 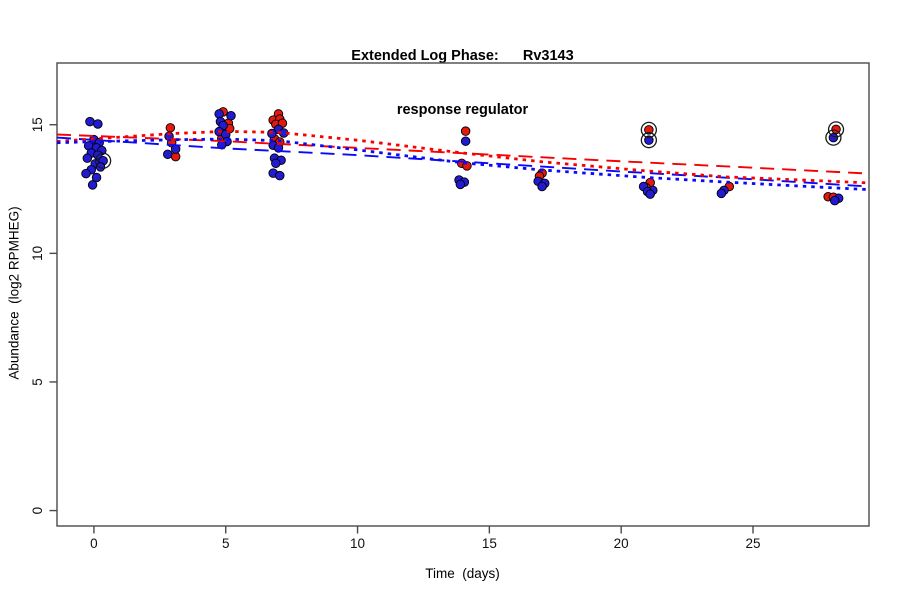 What do you see at coordinates (37, 382) in the screenshot?
I see `y-tick-label: 5` at bounding box center [37, 382].